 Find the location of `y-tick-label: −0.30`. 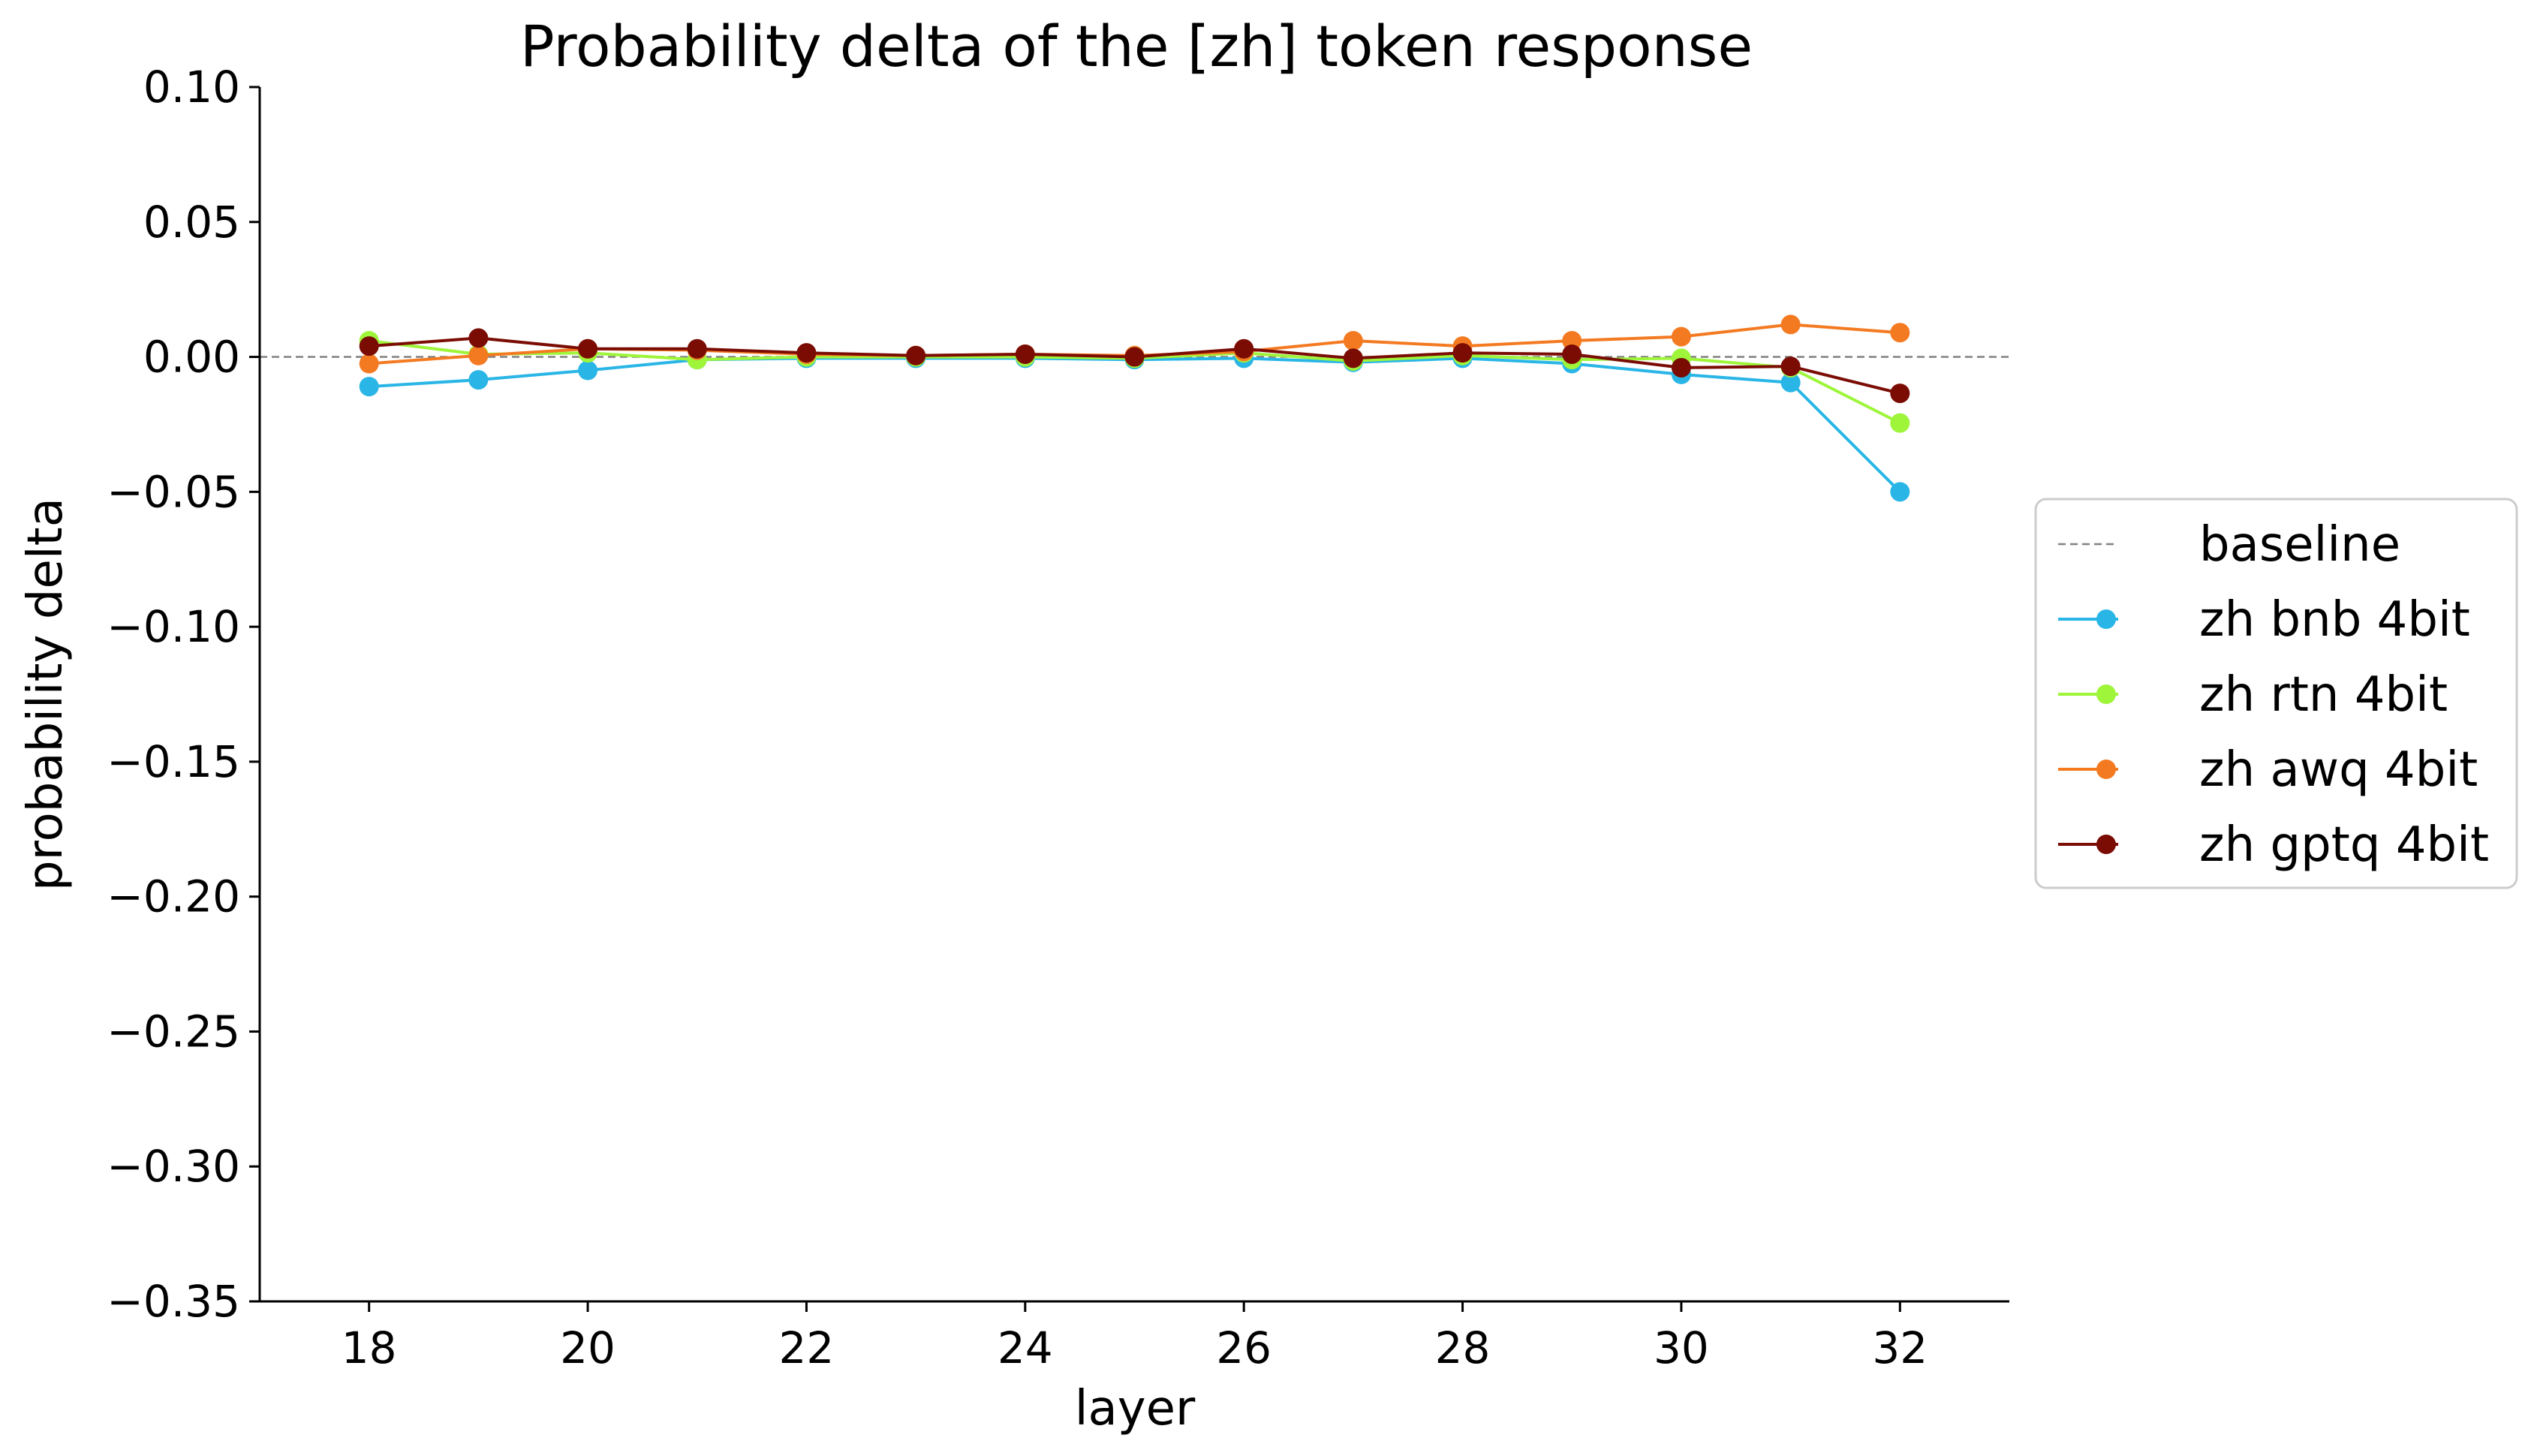

y-tick-label: −0.30 is located at coordinates (173, 1166).